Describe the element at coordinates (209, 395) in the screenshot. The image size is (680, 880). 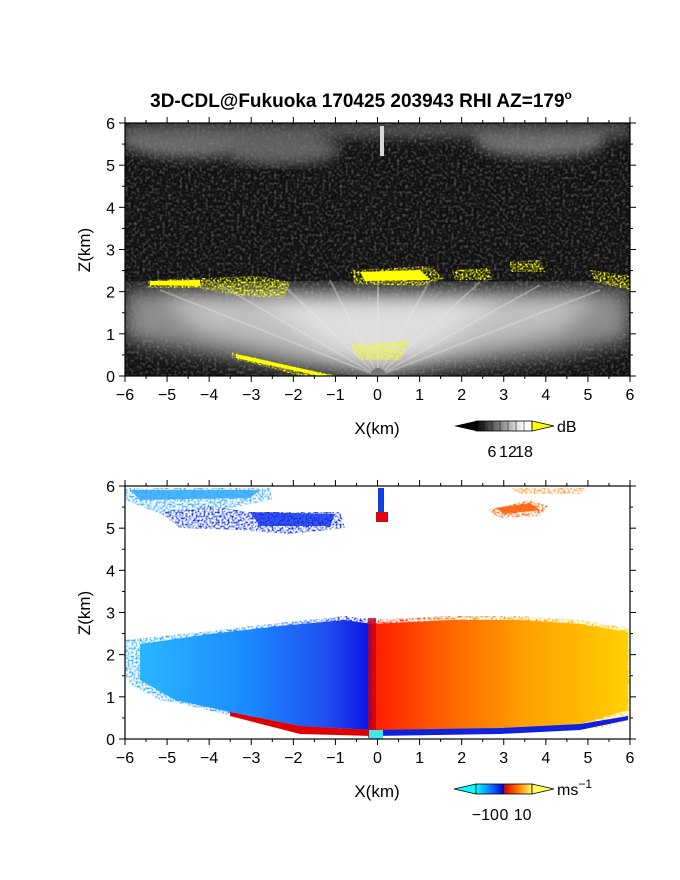
I see `reflectivity-xtick-label: −4` at that location.